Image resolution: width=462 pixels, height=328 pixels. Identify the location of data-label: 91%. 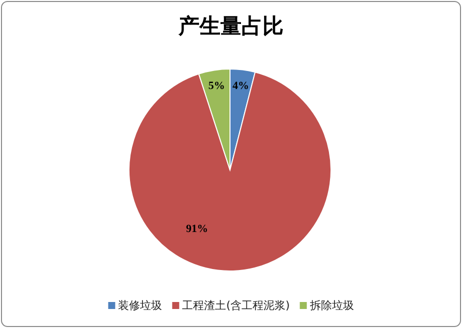
(197, 228).